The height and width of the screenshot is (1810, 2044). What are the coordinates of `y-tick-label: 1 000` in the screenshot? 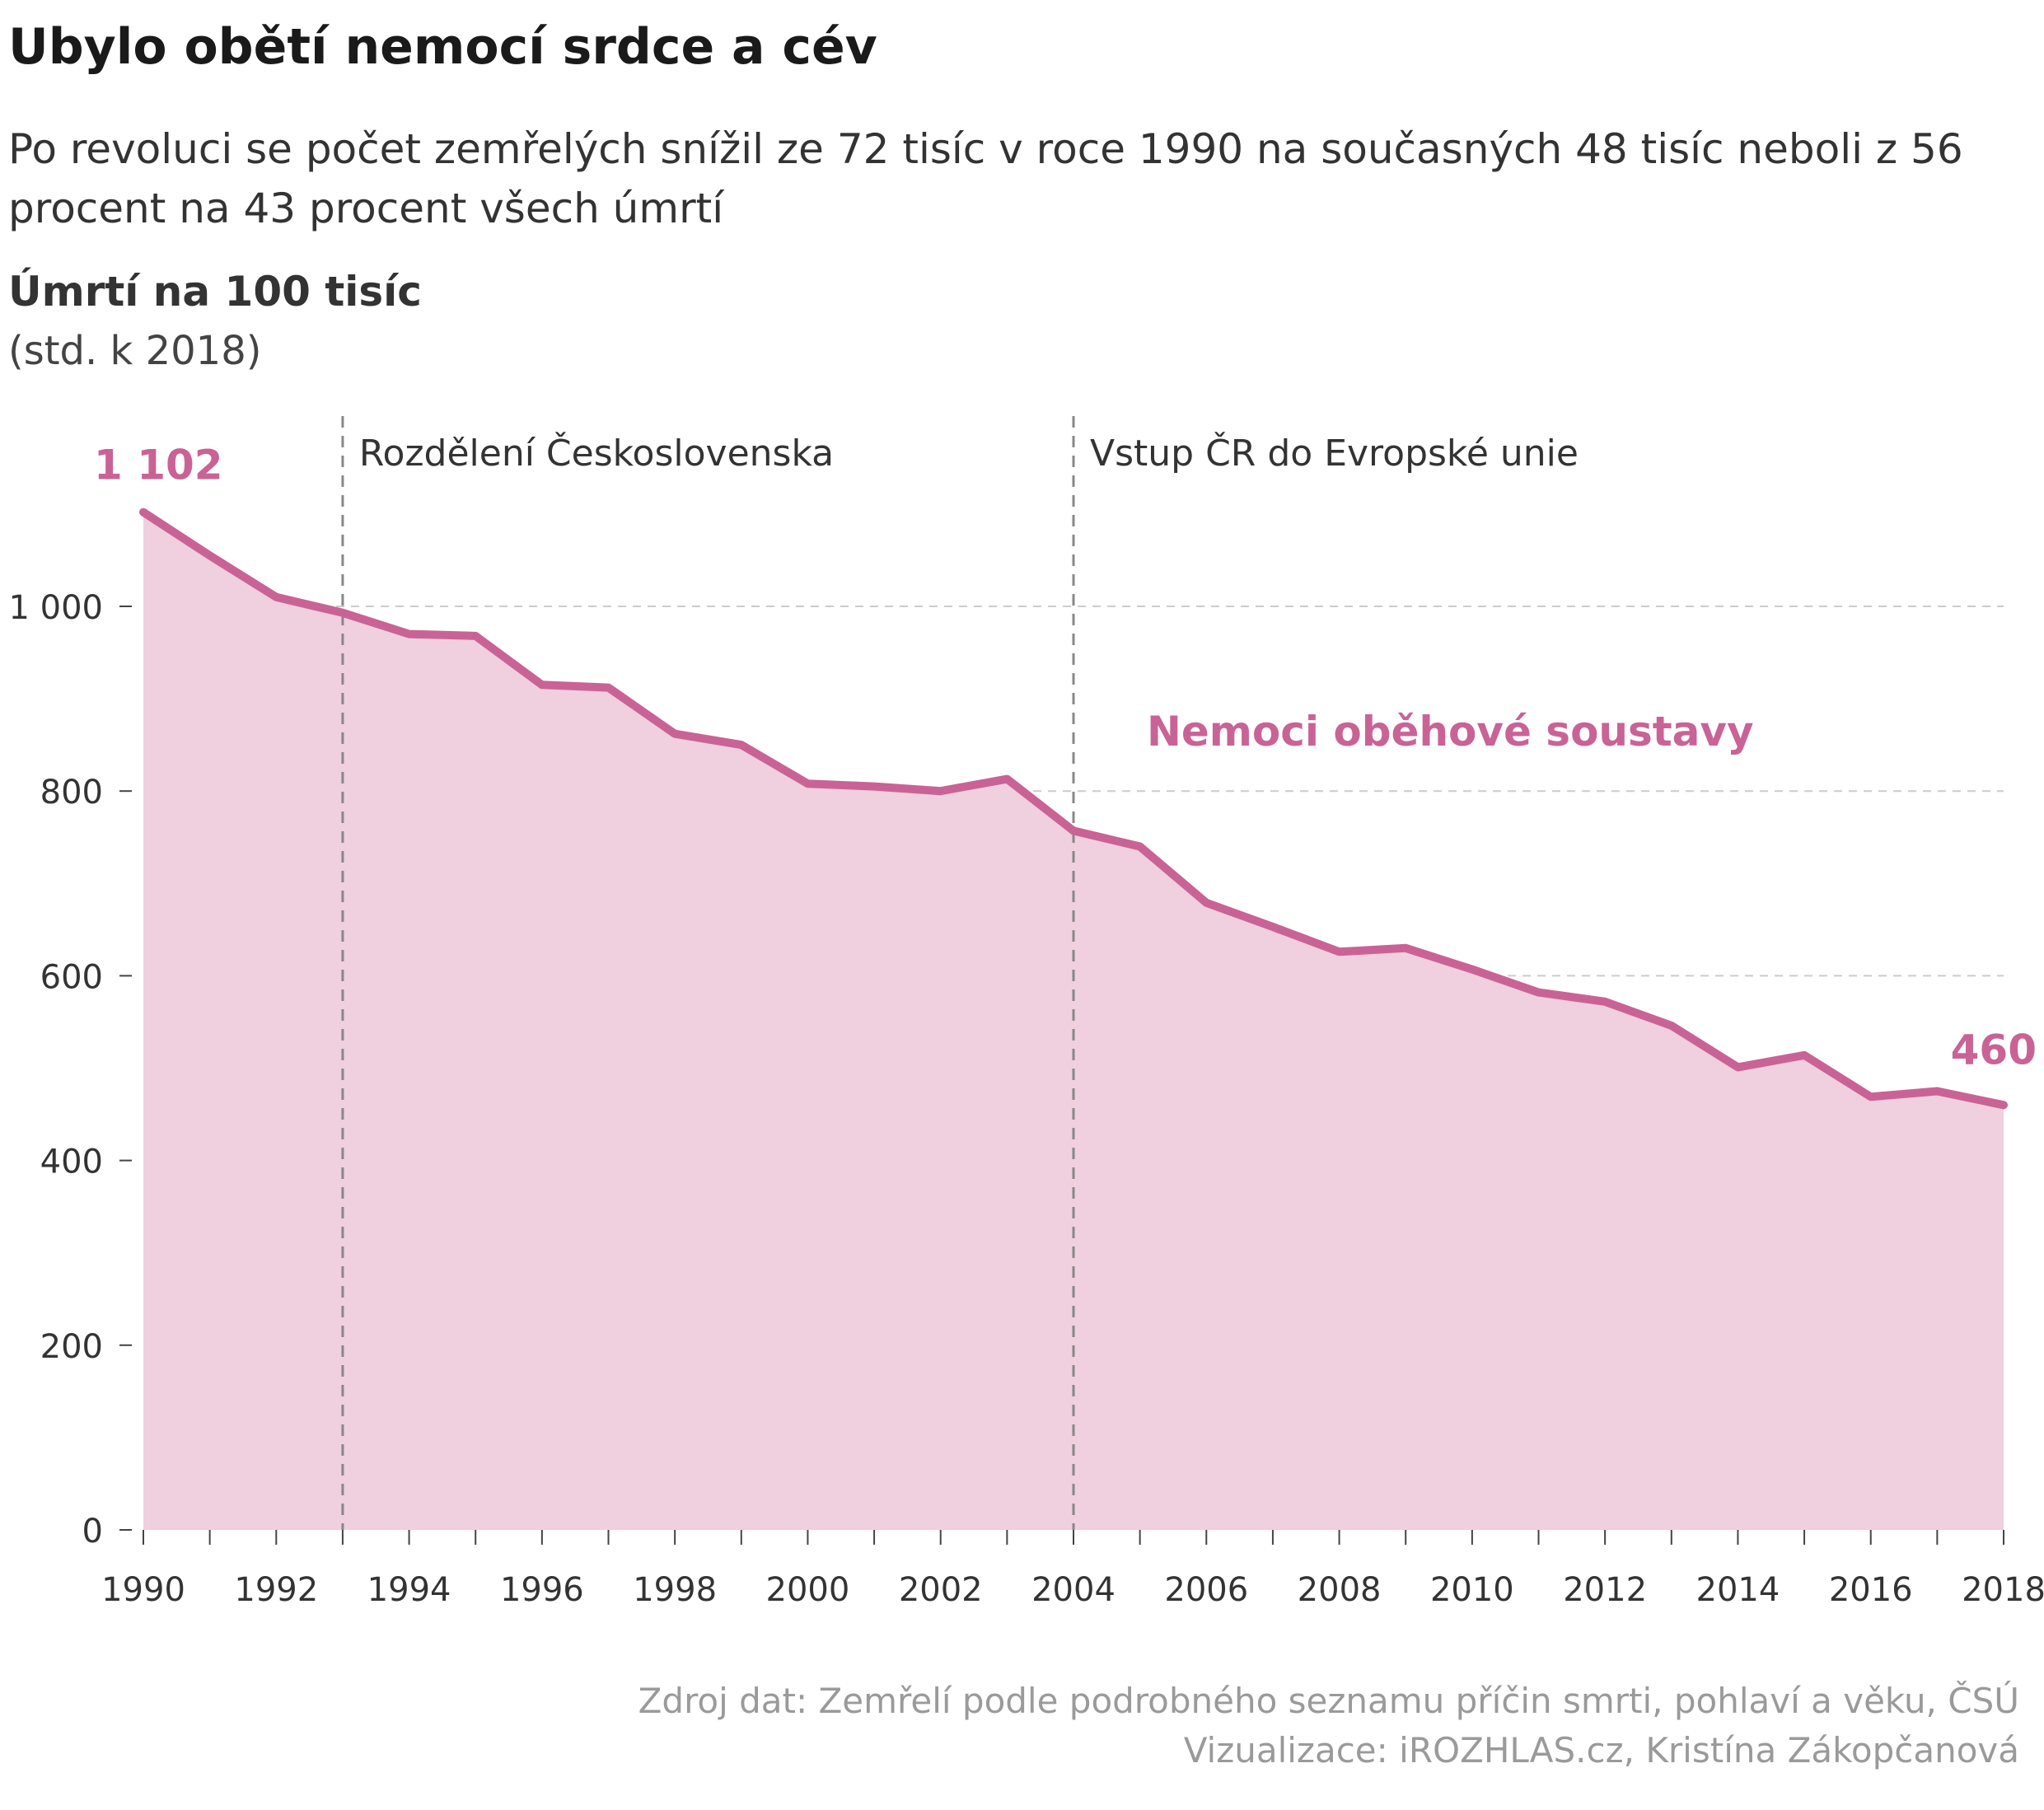 It's located at (55, 608).